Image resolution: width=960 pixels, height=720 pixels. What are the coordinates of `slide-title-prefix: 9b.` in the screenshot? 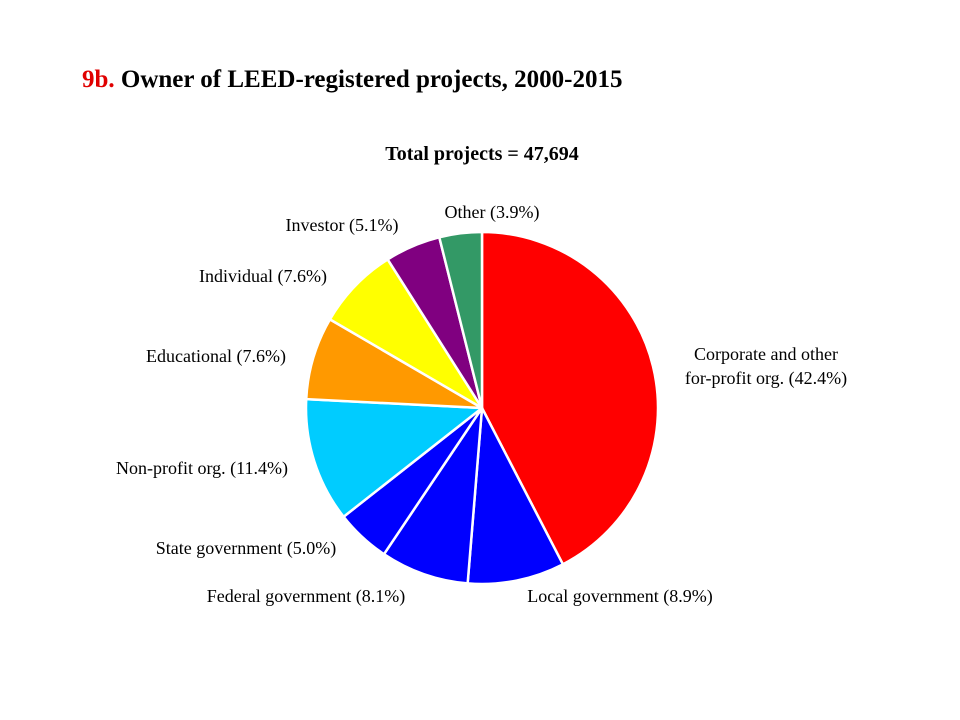 It's located at (98, 79).